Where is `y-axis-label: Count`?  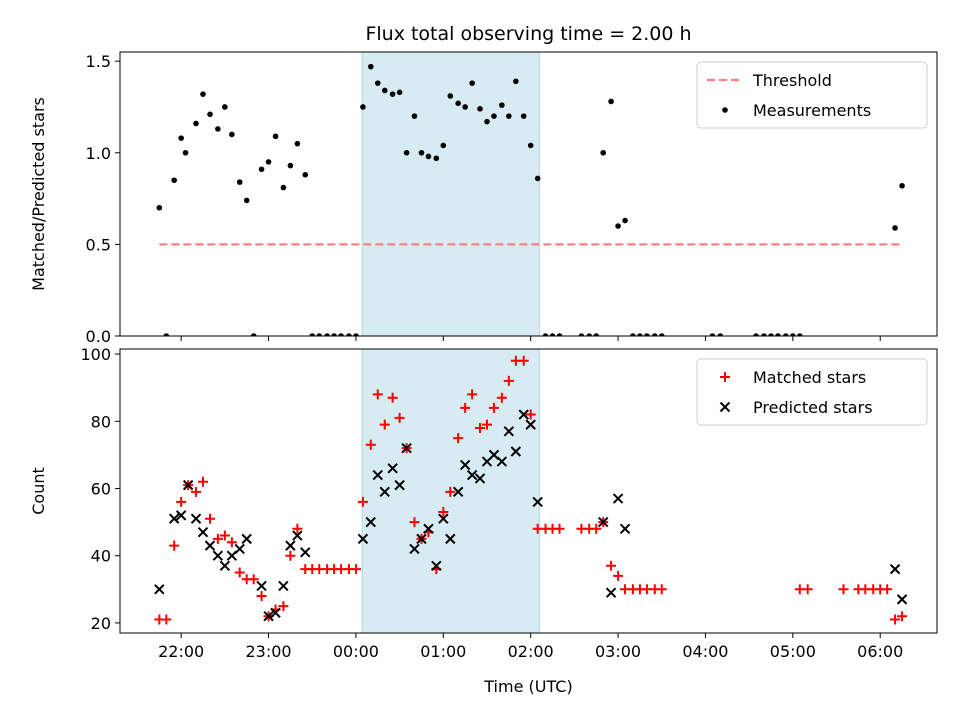 y-axis-label: Count is located at coordinates (38, 491).